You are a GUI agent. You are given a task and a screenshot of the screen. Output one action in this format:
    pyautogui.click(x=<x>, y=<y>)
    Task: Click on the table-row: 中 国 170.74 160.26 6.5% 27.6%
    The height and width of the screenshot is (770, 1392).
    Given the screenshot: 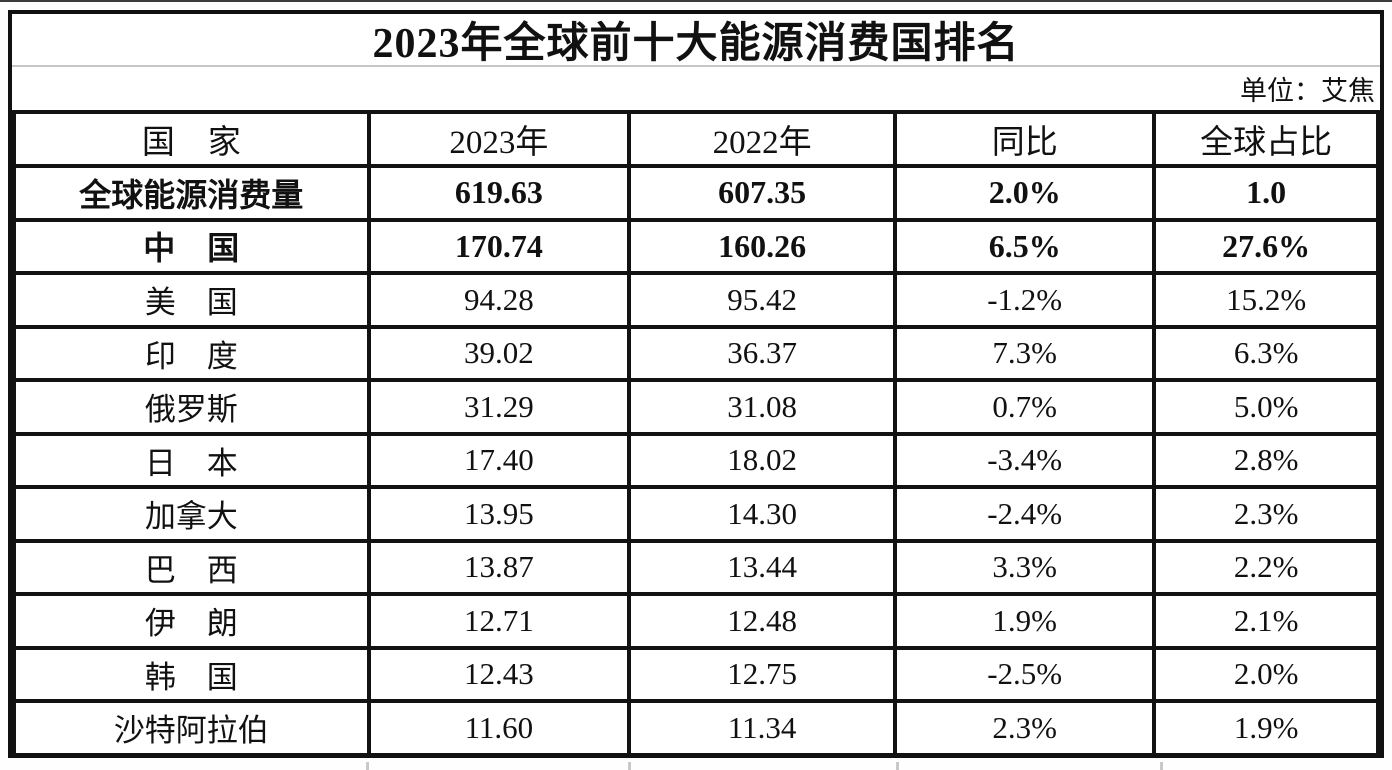 What is the action you would take?
    pyautogui.click(x=696, y=246)
    